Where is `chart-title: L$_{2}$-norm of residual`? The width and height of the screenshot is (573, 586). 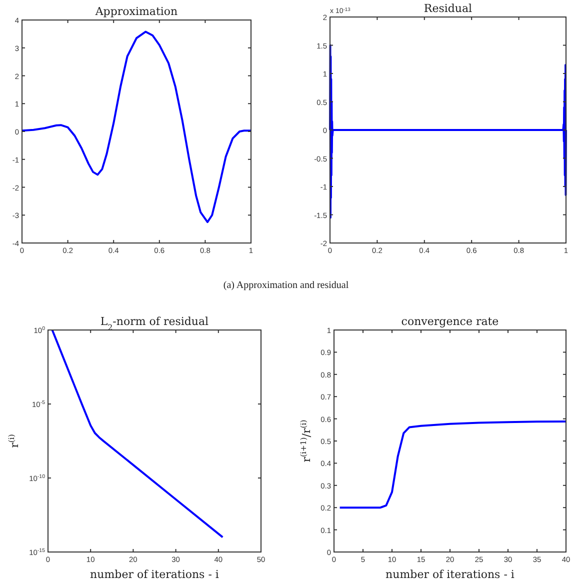 chart-title: L$_{2}$-norm of residual is located at coordinates (155, 323).